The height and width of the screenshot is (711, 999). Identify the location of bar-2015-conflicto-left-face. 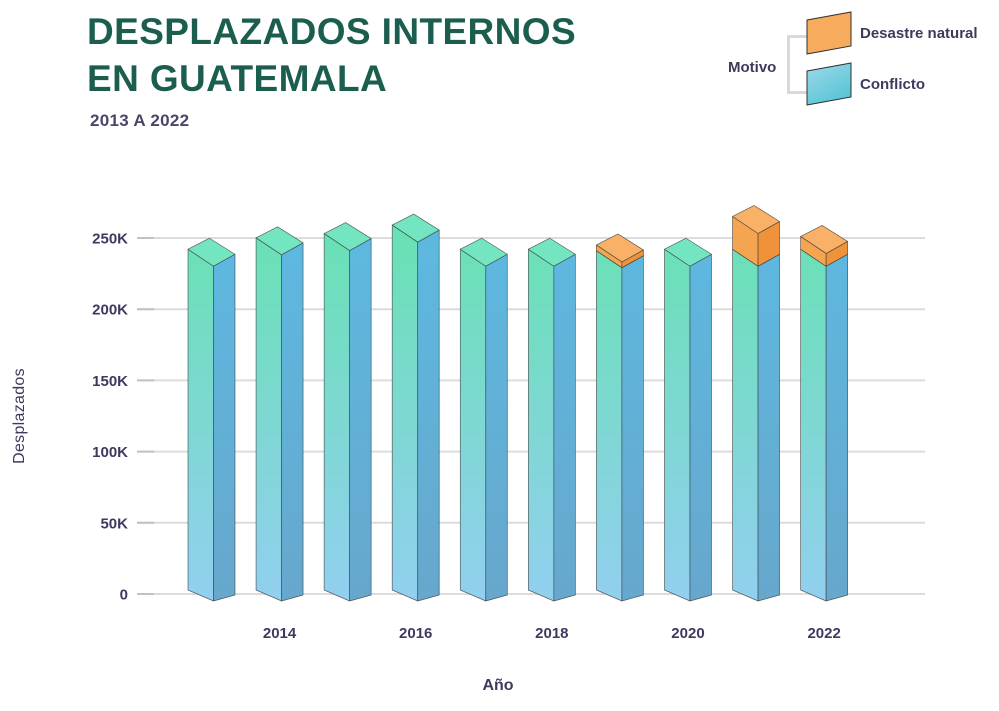
(336, 417).